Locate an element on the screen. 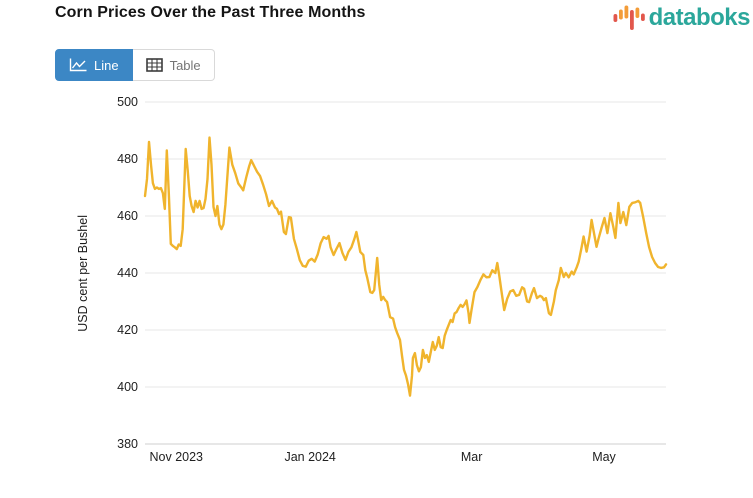  y-tick-label: 400 is located at coordinates (127, 387).